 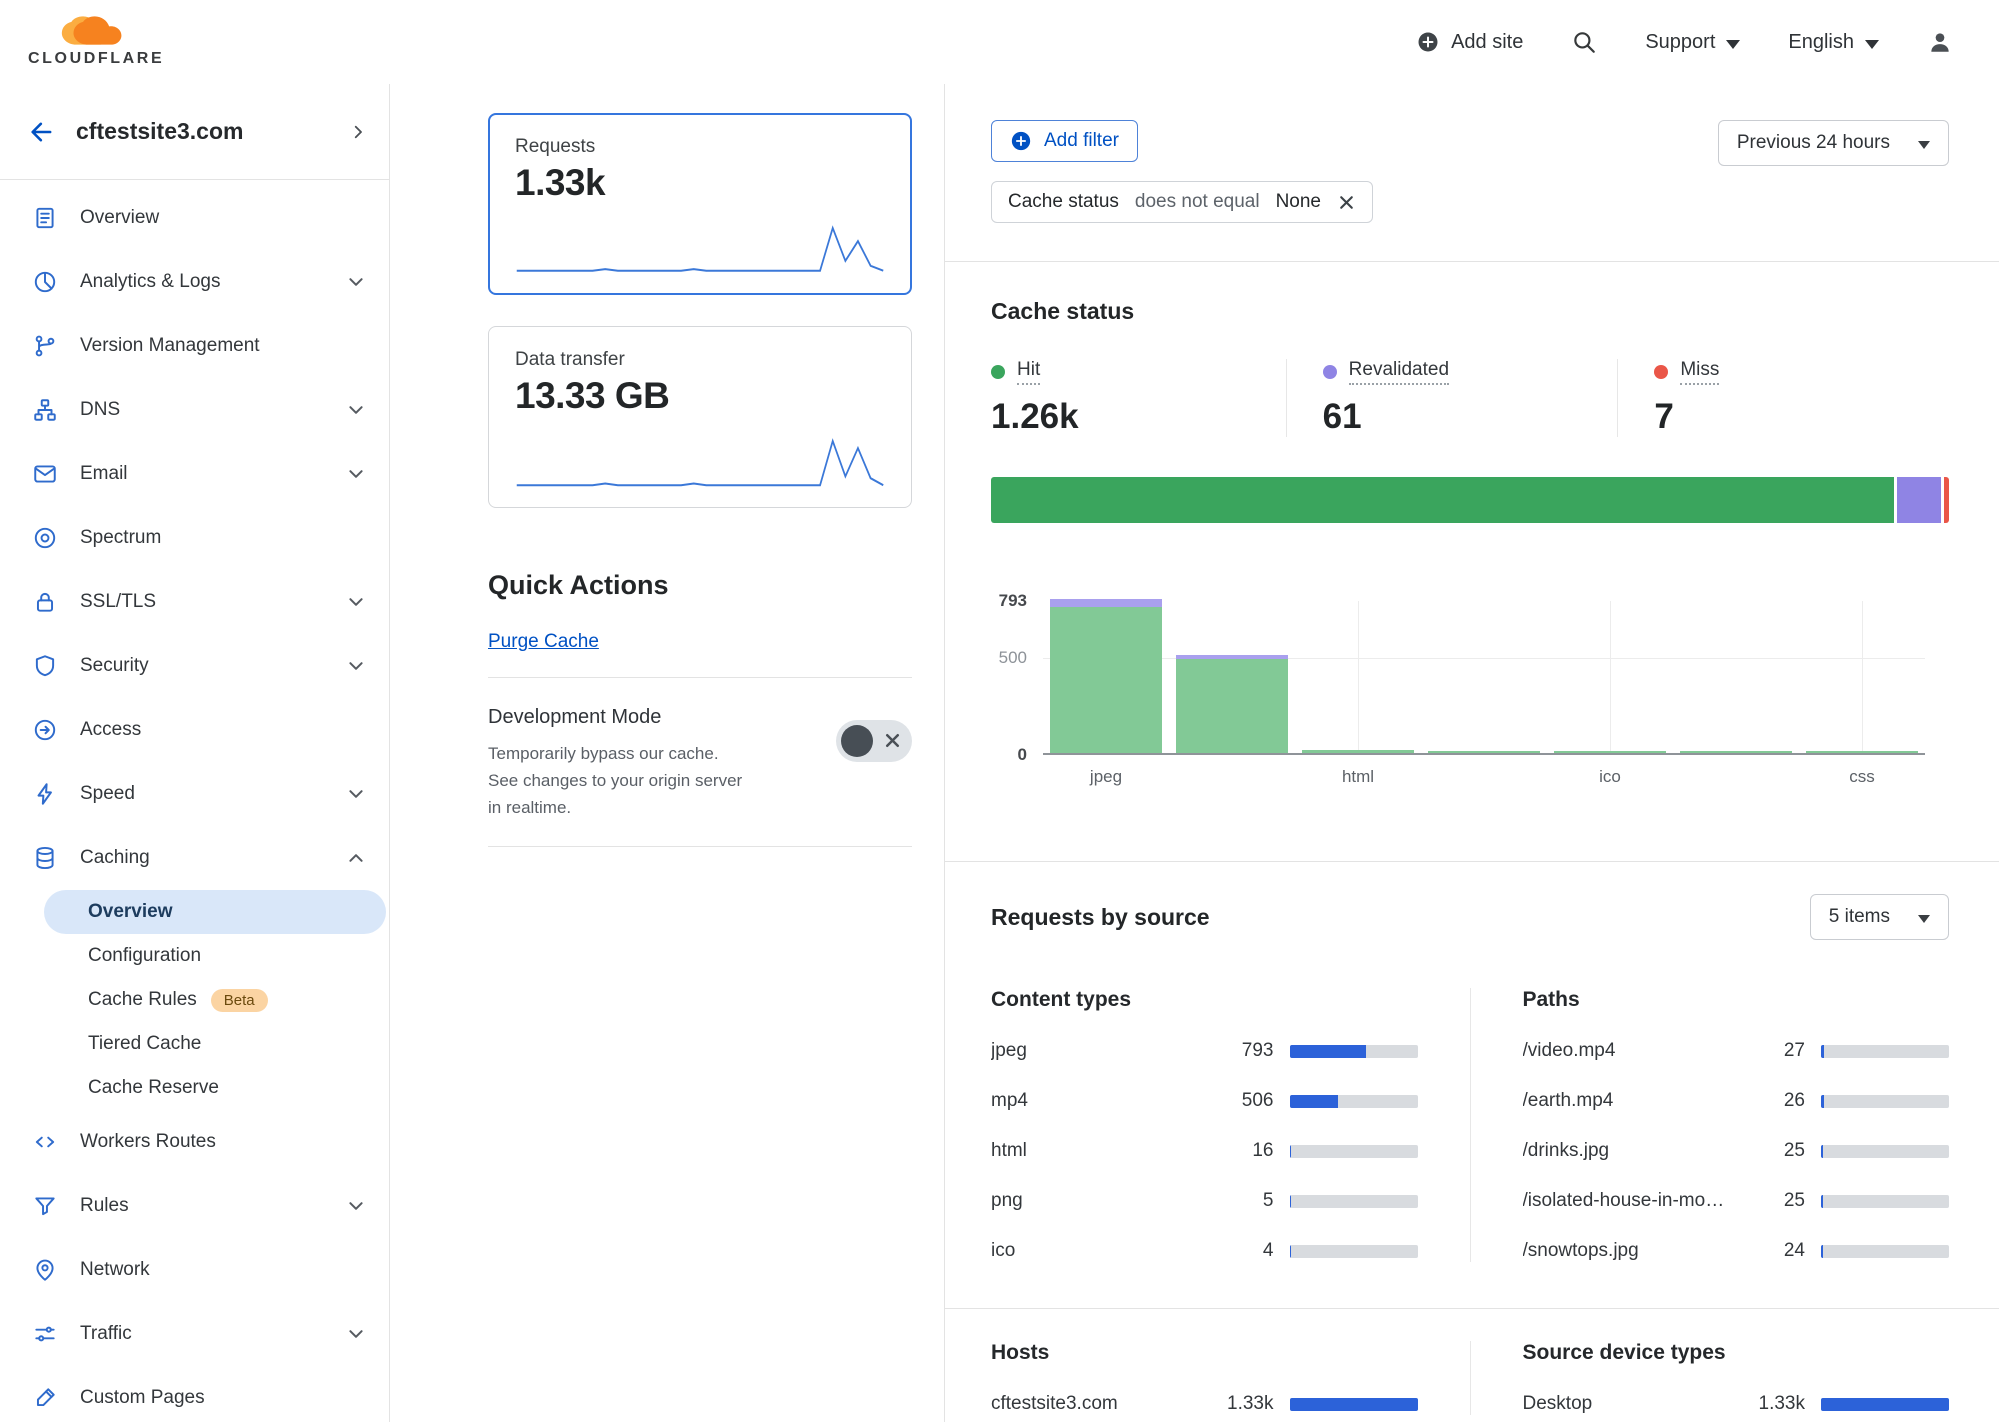 What do you see at coordinates (45, 346) in the screenshot?
I see `version-management-icon` at bounding box center [45, 346].